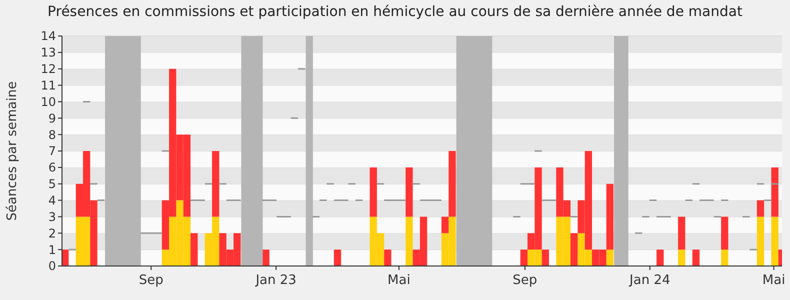 The width and height of the screenshot is (790, 300). What do you see at coordinates (48, 69) in the screenshot?
I see `y-tick-label: 12` at bounding box center [48, 69].